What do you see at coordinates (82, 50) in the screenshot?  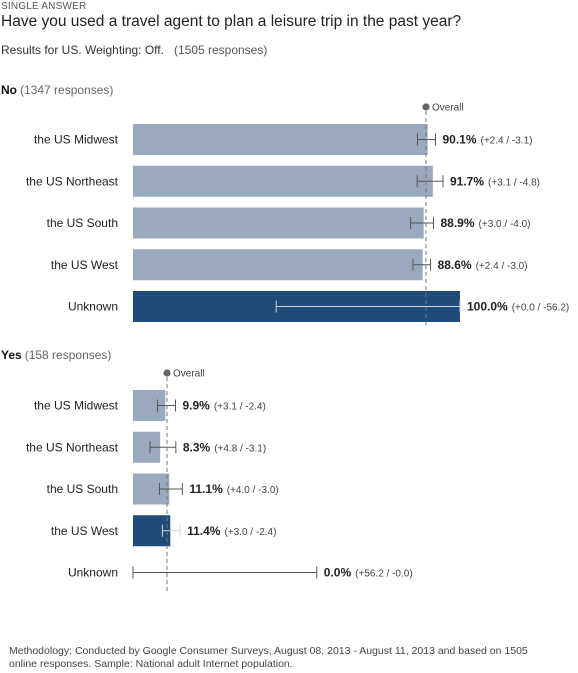 I see `results-for-label: Results for US. Weighting: Off.` at bounding box center [82, 50].